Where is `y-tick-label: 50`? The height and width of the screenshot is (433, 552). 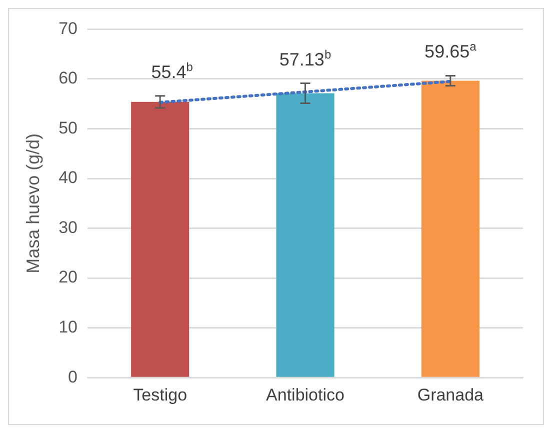
y-tick-label: 50 is located at coordinates (68, 128).